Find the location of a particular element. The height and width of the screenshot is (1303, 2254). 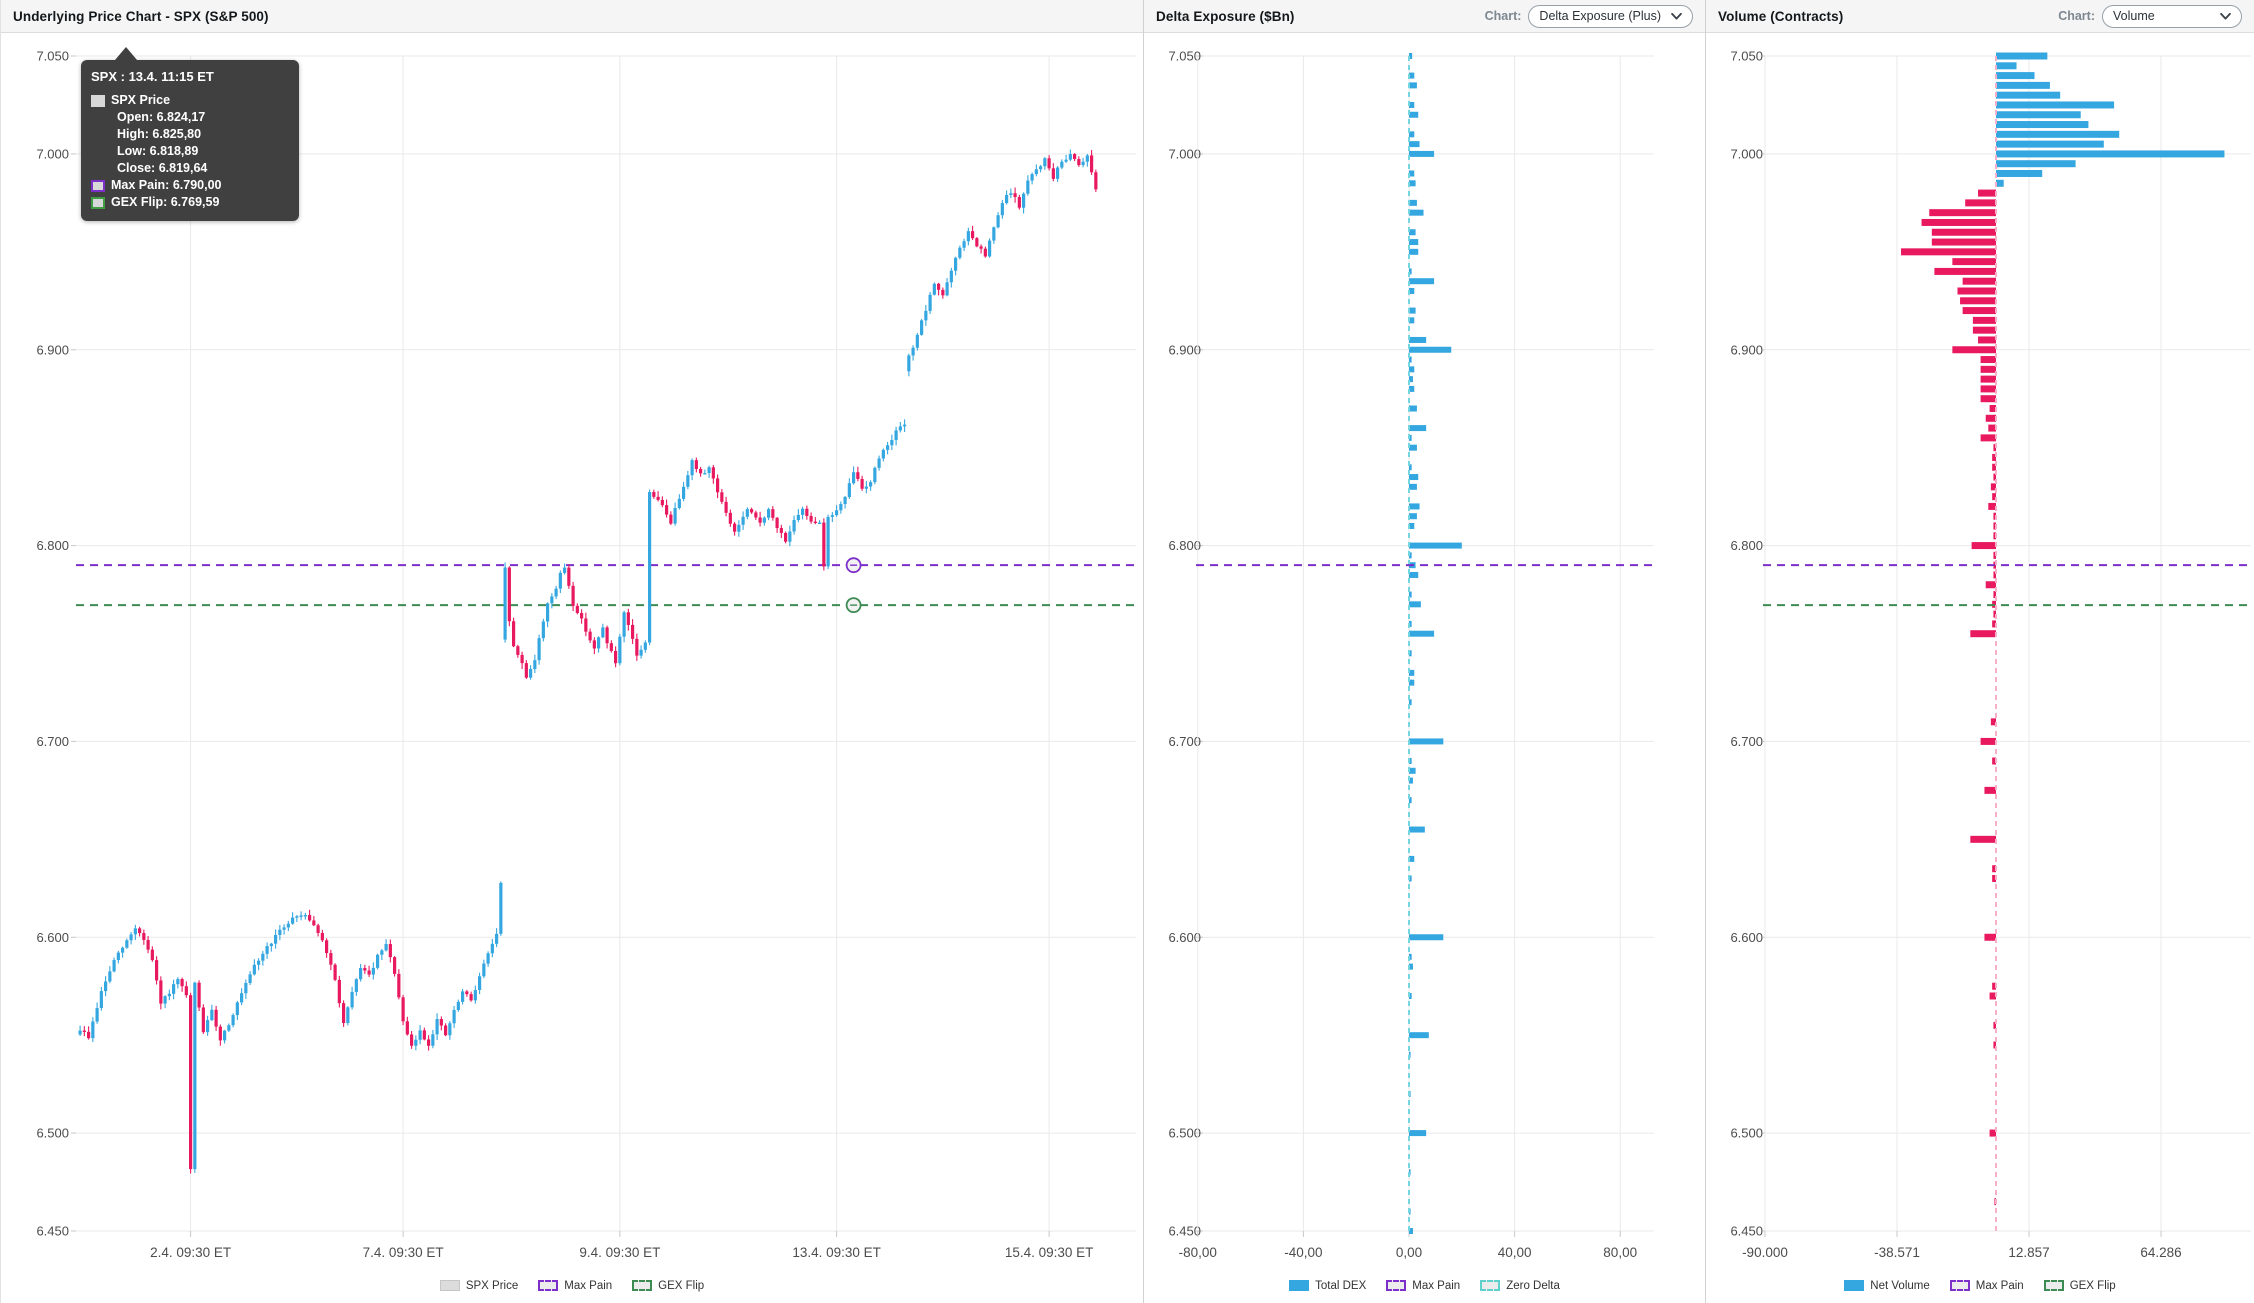

dash-teal-swatch-icon is located at coordinates (1490, 1285).